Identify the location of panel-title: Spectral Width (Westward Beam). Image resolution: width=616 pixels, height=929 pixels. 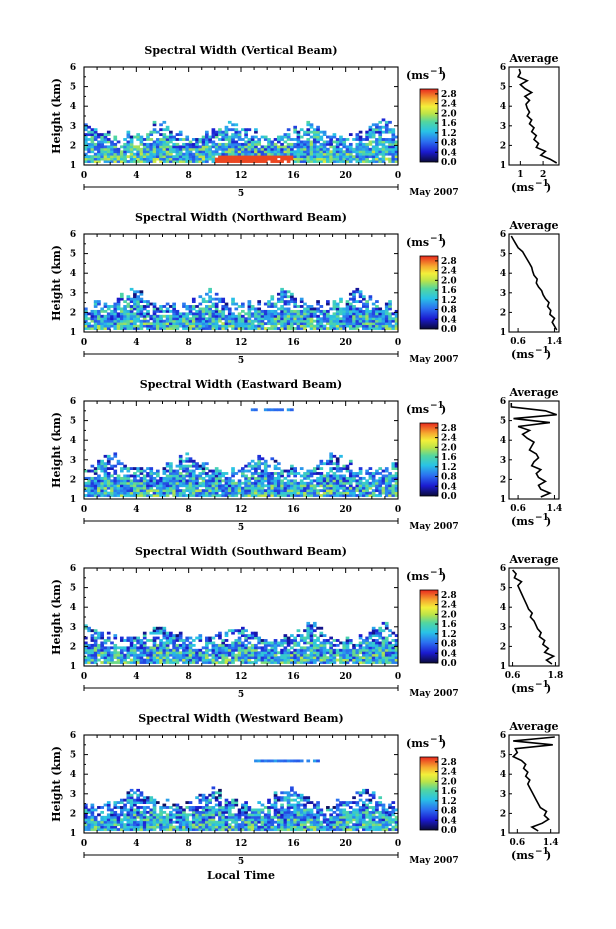
(240, 718).